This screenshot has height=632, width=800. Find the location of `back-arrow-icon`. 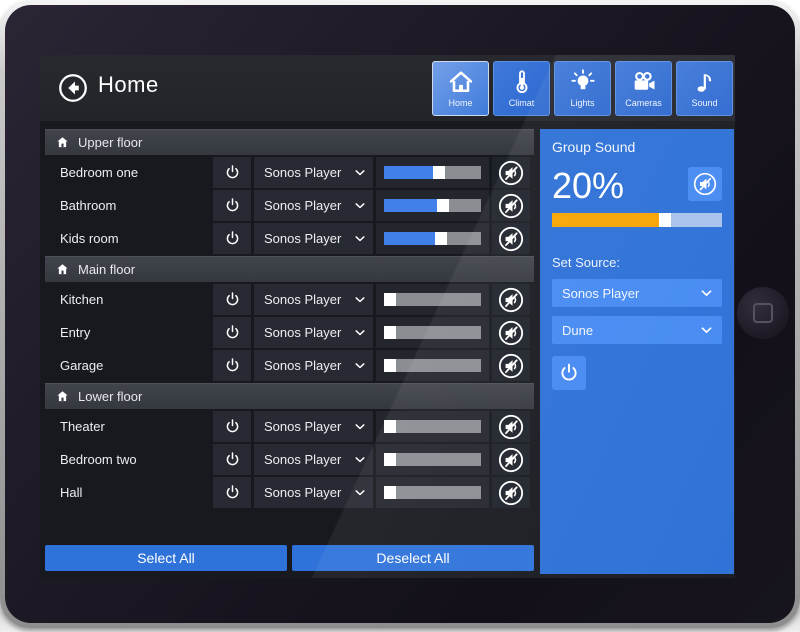

back-arrow-icon is located at coordinates (73, 88).